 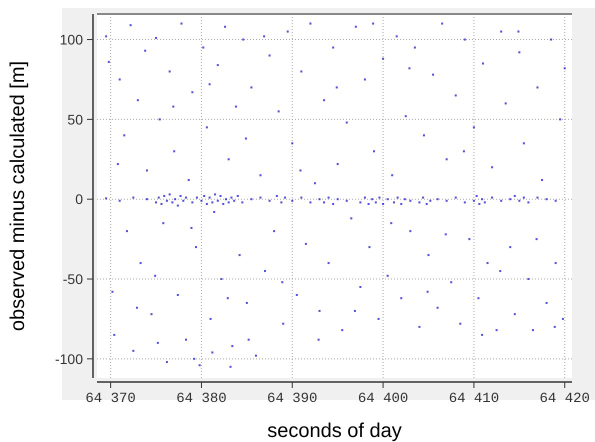 I want to click on y-axis-title: observed minus calculated [m], so click(x=18, y=196).